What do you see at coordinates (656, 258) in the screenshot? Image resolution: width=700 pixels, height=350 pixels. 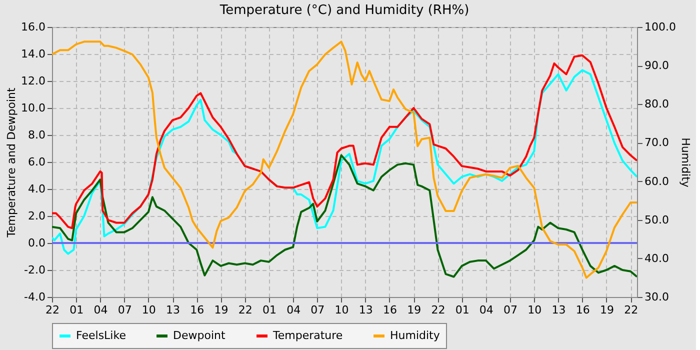 I see `y2-tick-label: 40.0` at bounding box center [656, 258].